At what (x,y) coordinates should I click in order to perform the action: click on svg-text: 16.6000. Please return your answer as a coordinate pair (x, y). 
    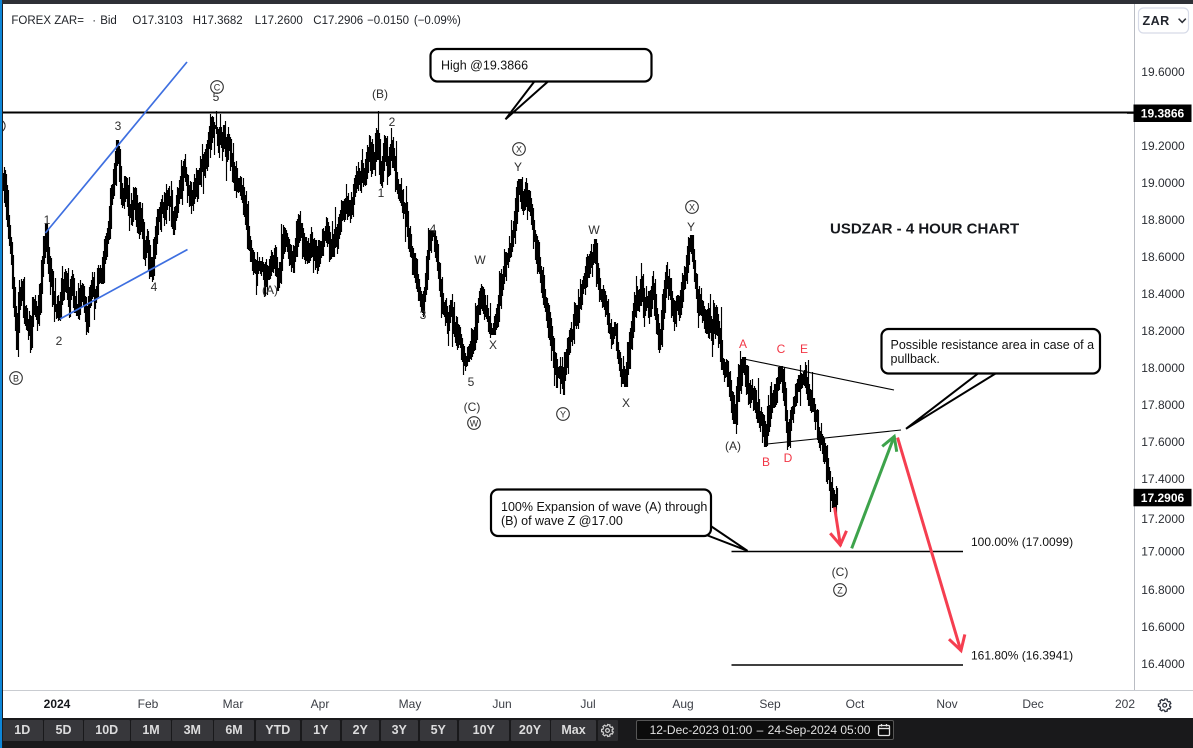
    Looking at the image, I should click on (1163, 627).